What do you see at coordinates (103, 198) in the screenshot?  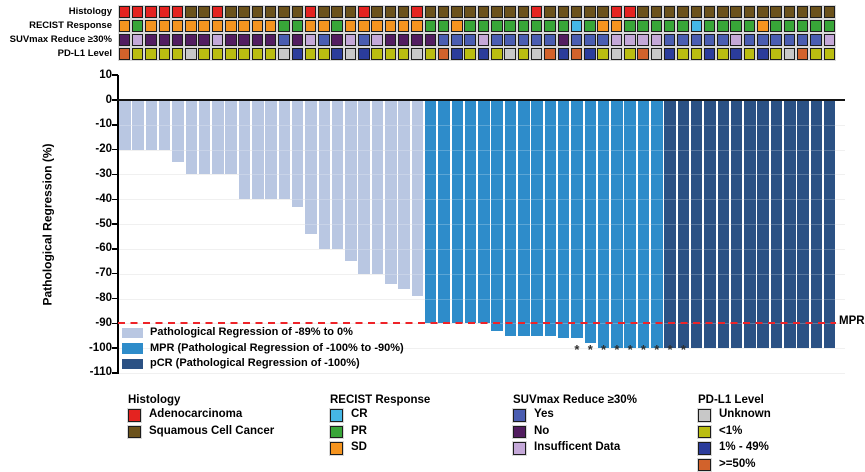 I see `y-tick-label: -40` at bounding box center [103, 198].